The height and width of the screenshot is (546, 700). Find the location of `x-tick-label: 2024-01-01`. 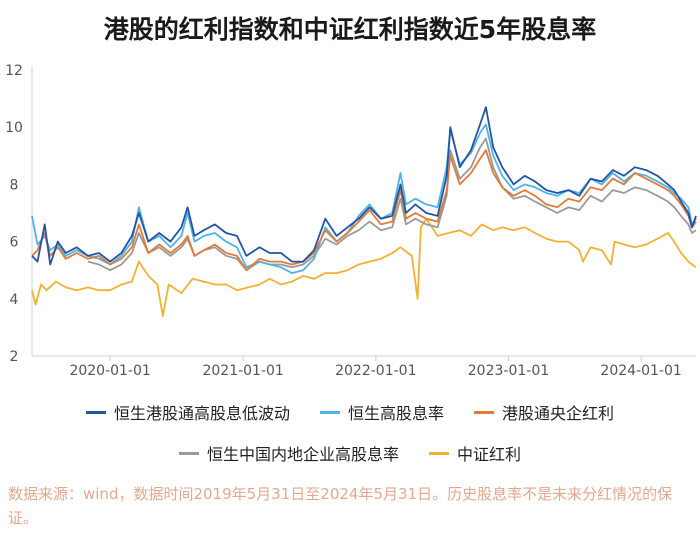

x-tick-label: 2024-01-01 is located at coordinates (640, 371).